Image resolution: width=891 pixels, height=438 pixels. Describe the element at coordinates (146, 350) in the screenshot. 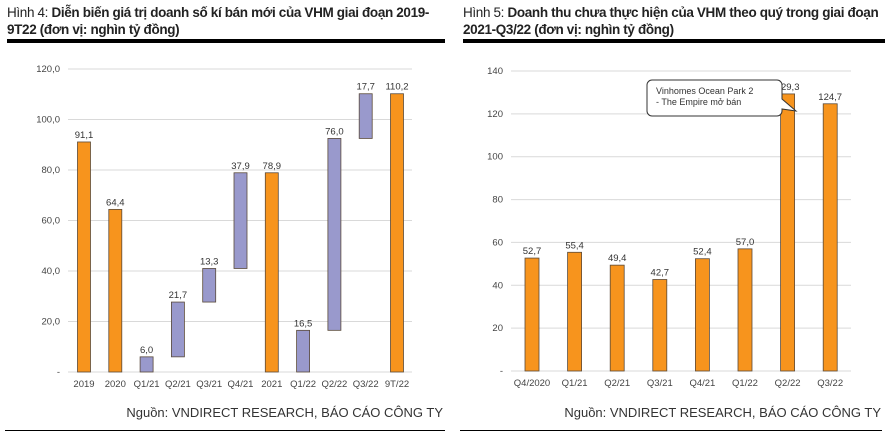

I see `data-label: 6,0` at that location.